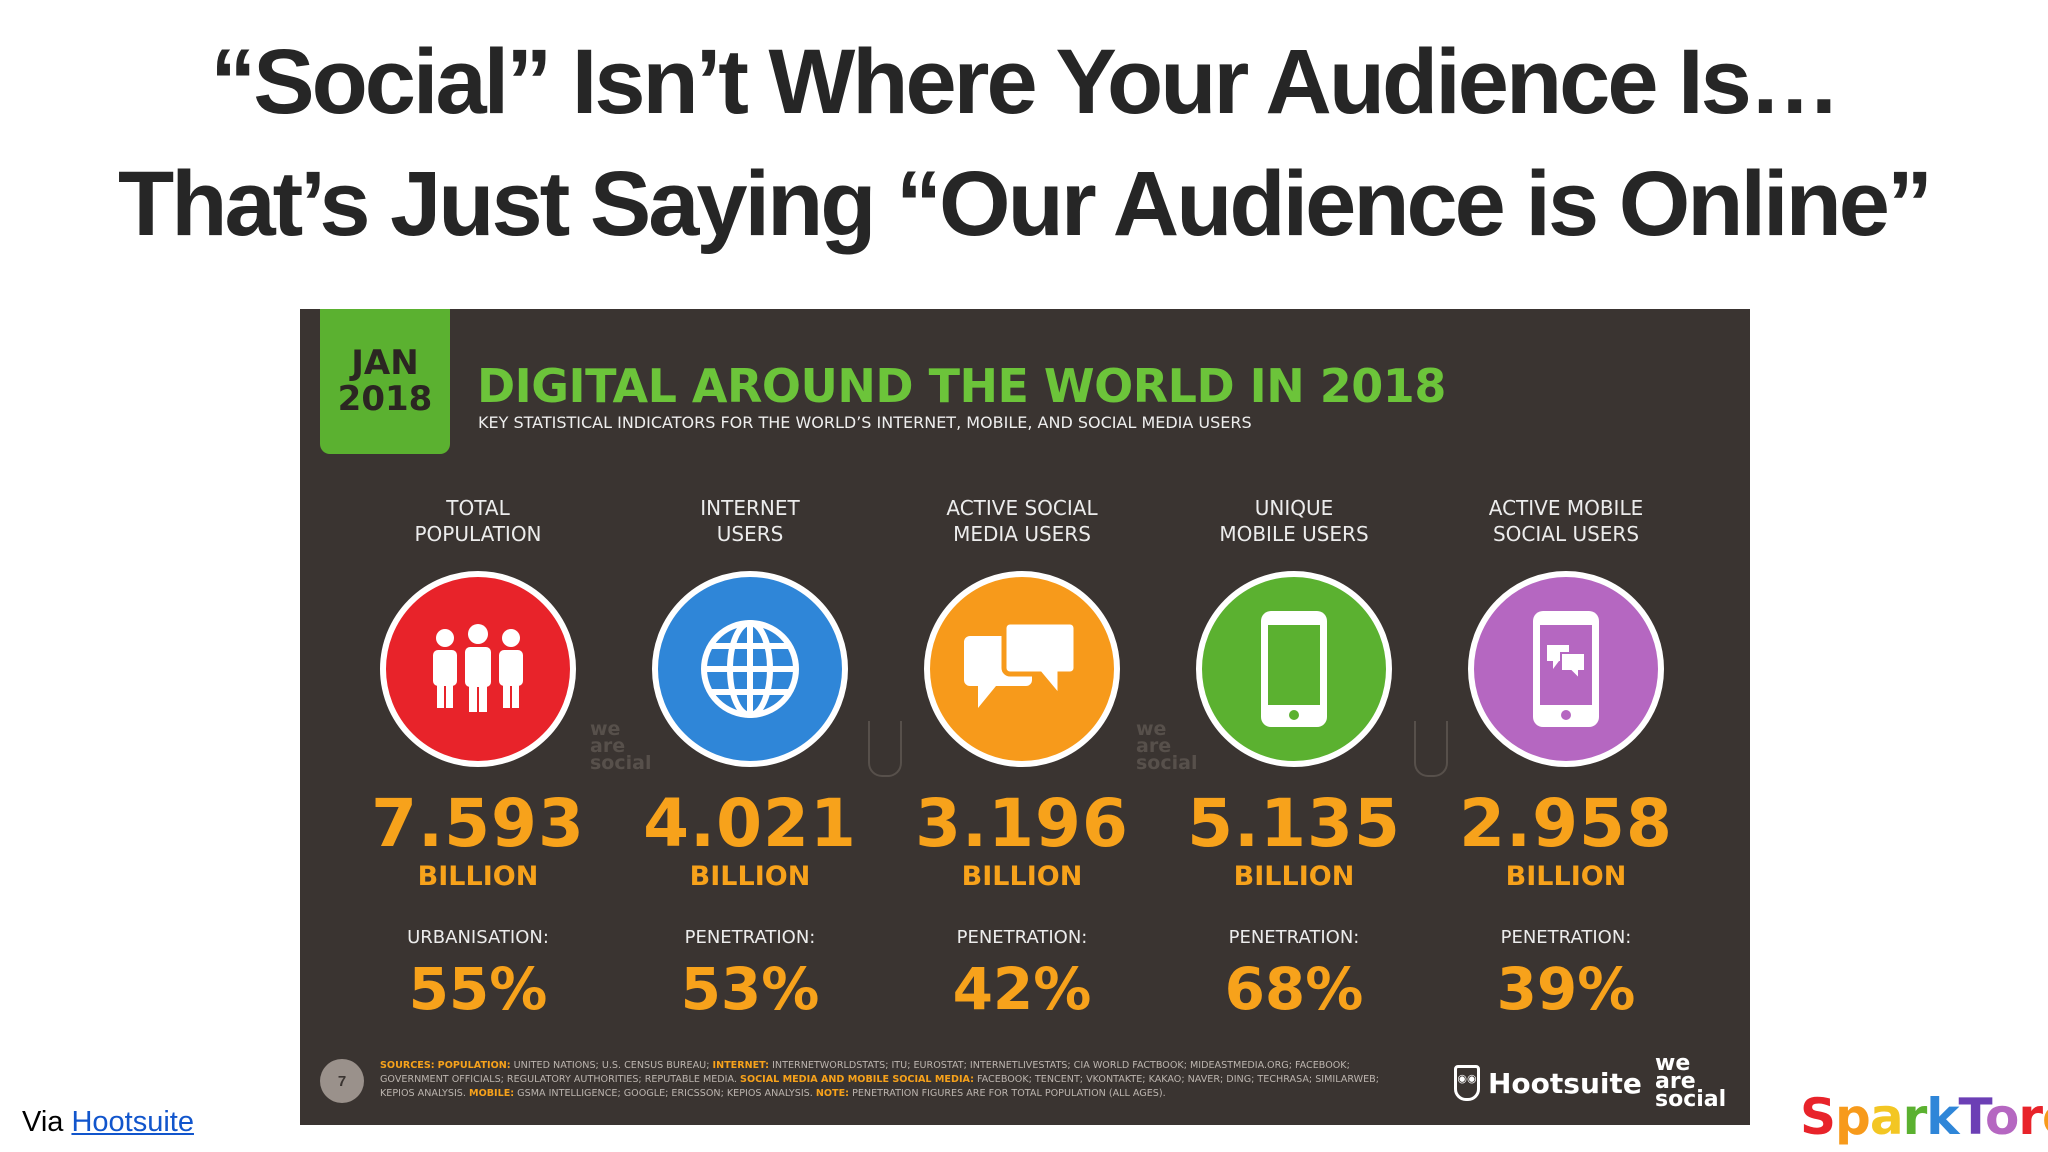 This screenshot has width=2048, height=1152. Describe the element at coordinates (478, 669) in the screenshot. I see `people-icon` at that location.